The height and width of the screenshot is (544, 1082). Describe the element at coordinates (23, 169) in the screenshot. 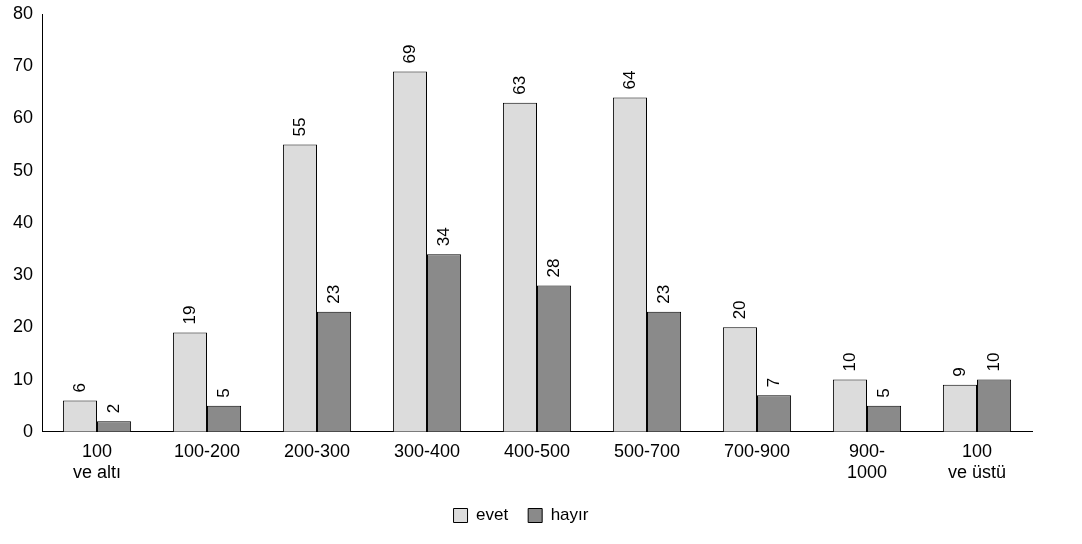

I see `y-tick-label: 50` at that location.